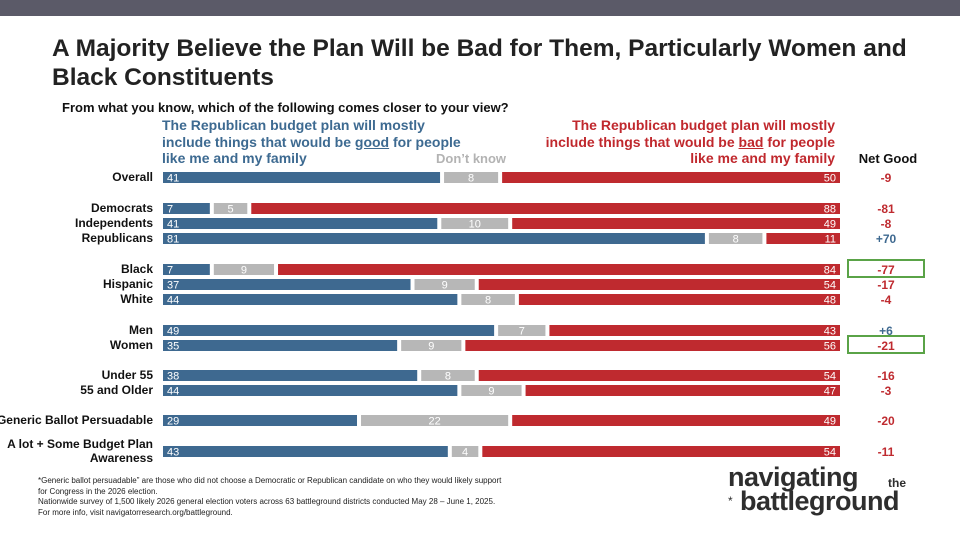  I want to click on header-bad-word: bad, so click(751, 141).